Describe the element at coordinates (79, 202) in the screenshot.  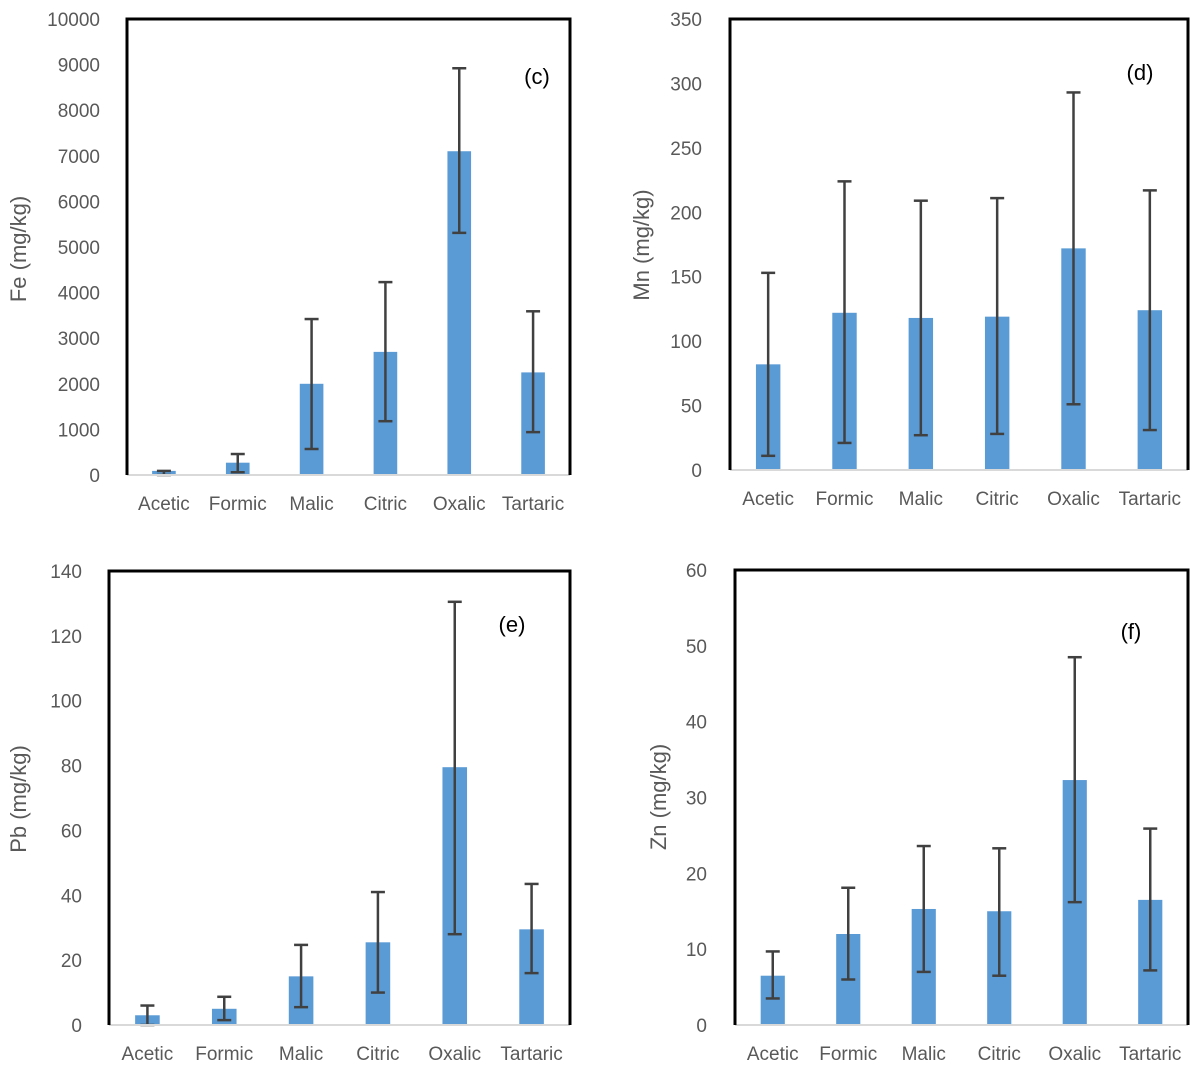
I see `y-tick-label: 6000` at that location.